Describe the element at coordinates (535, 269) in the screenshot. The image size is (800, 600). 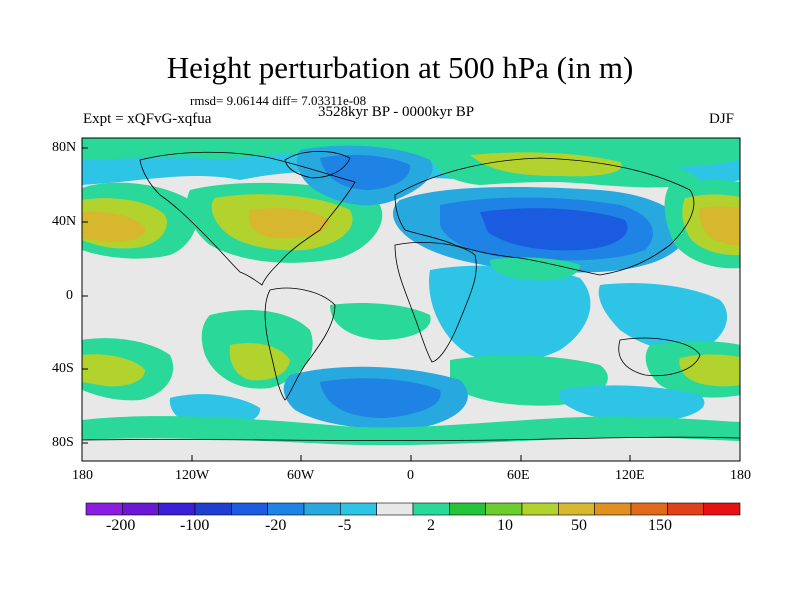
I see `arabia-positive` at that location.